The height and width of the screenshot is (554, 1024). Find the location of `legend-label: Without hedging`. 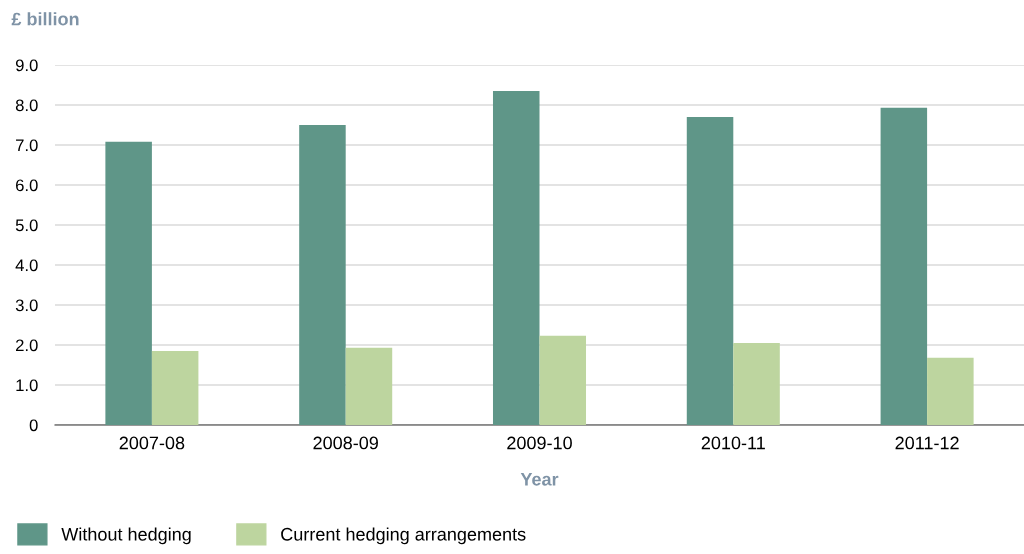

legend-label: Without hedging is located at coordinates (126, 536).